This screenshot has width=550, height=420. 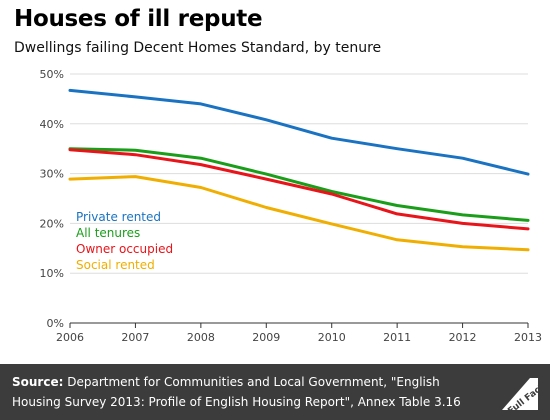 What do you see at coordinates (201, 337) in the screenshot?
I see `x-tick-label: 2008` at bounding box center [201, 337].